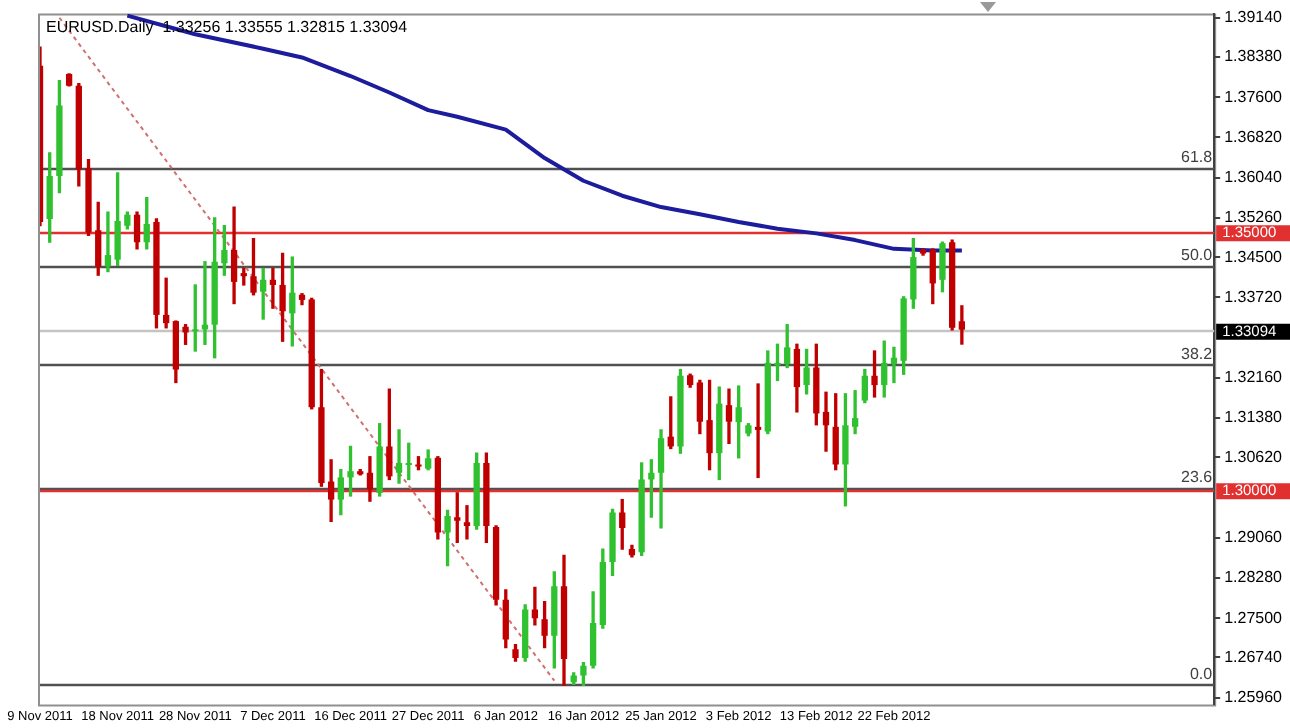 The image size is (1290, 728). I want to click on y-tick-label: 1.28280, so click(1254, 577).